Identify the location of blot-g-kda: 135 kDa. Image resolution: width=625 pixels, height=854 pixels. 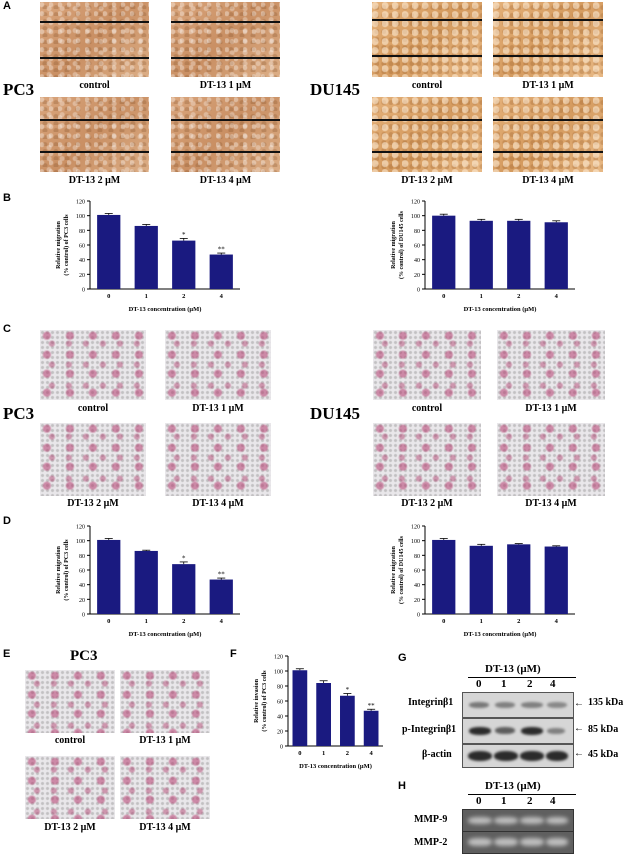
(606, 702).